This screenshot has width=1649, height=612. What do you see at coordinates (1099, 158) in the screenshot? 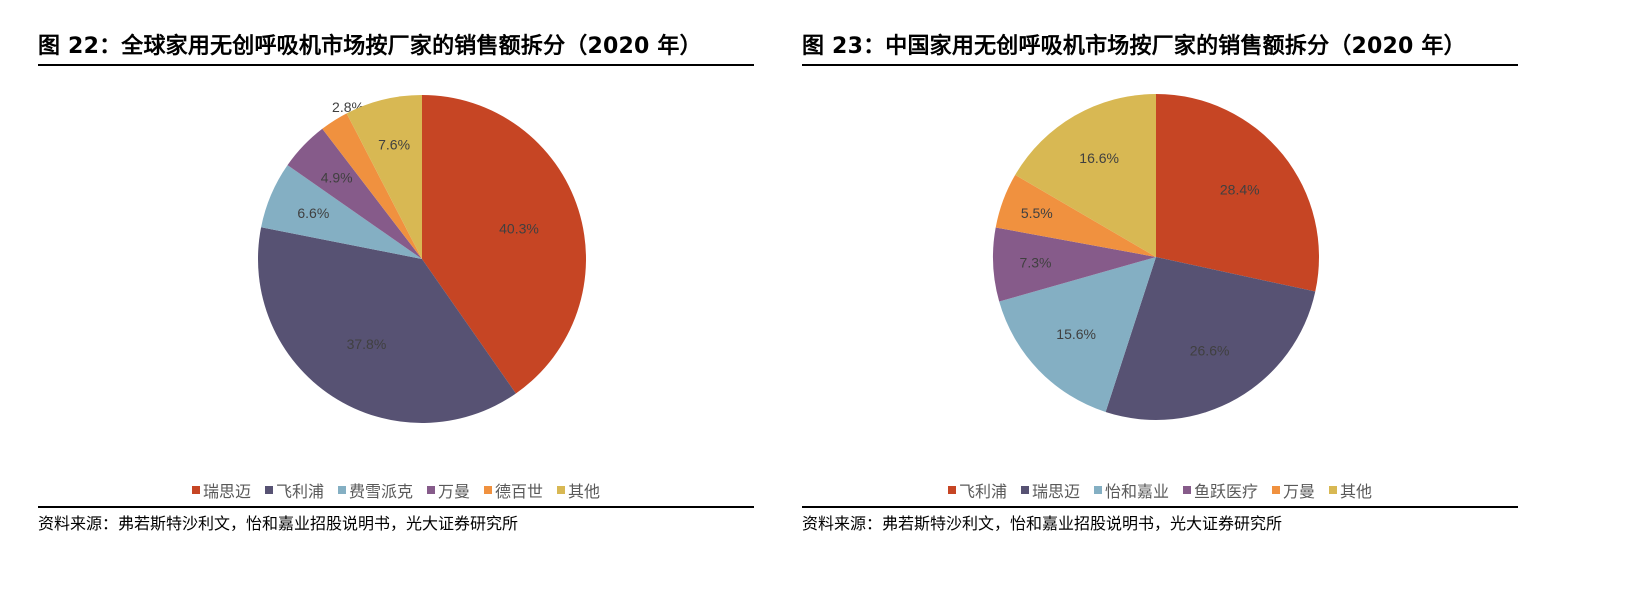
I see `slice-label: 16.6%` at bounding box center [1099, 158].